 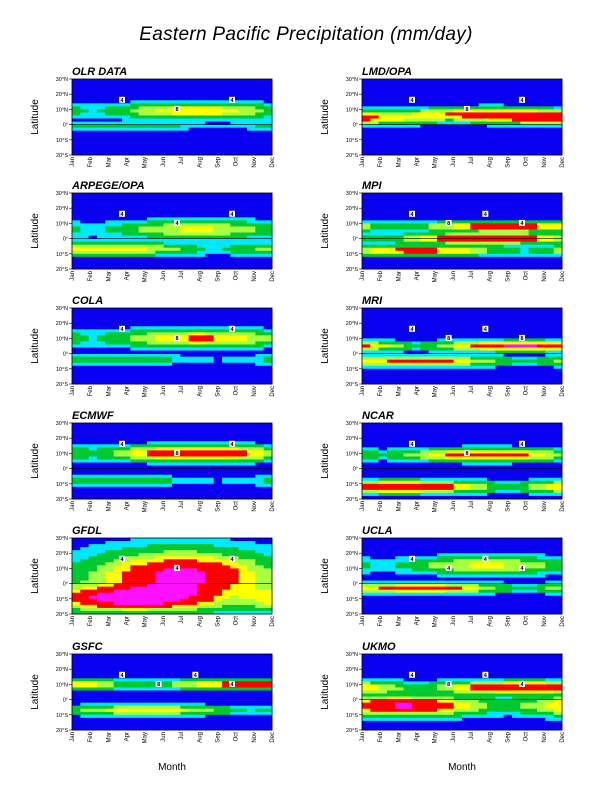 I want to click on month-tick-label: Feb, so click(x=91, y=390).